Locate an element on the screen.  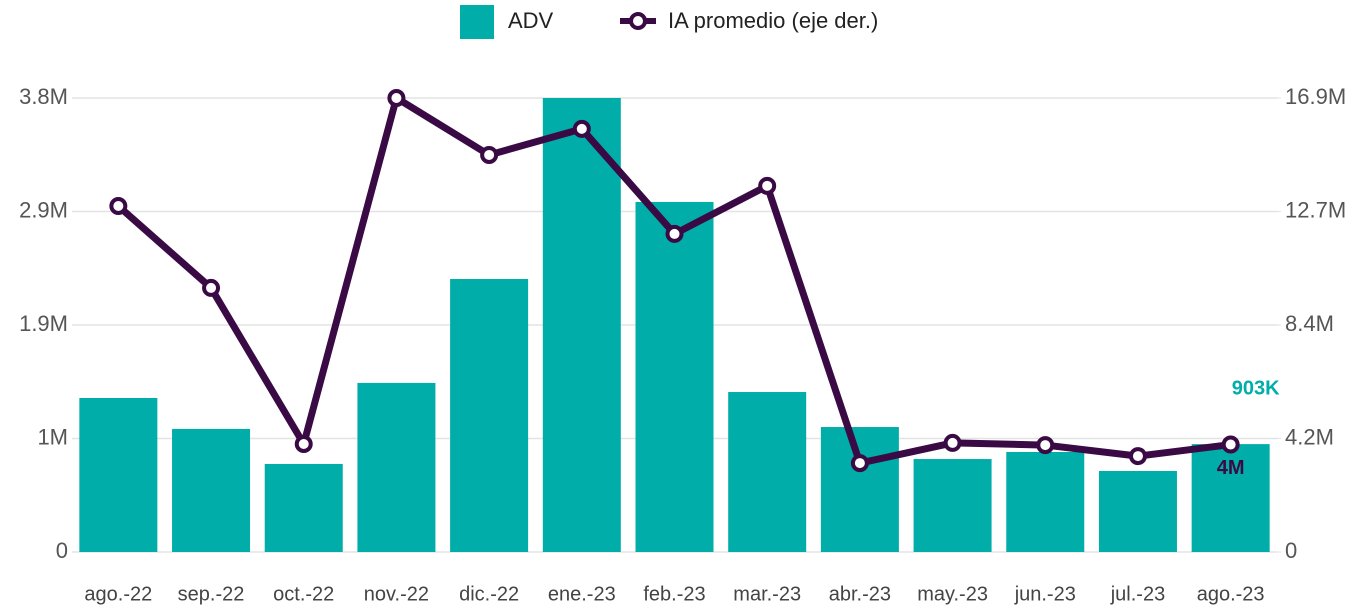
x-tick-label: abr.-23 is located at coordinates (860, 594).